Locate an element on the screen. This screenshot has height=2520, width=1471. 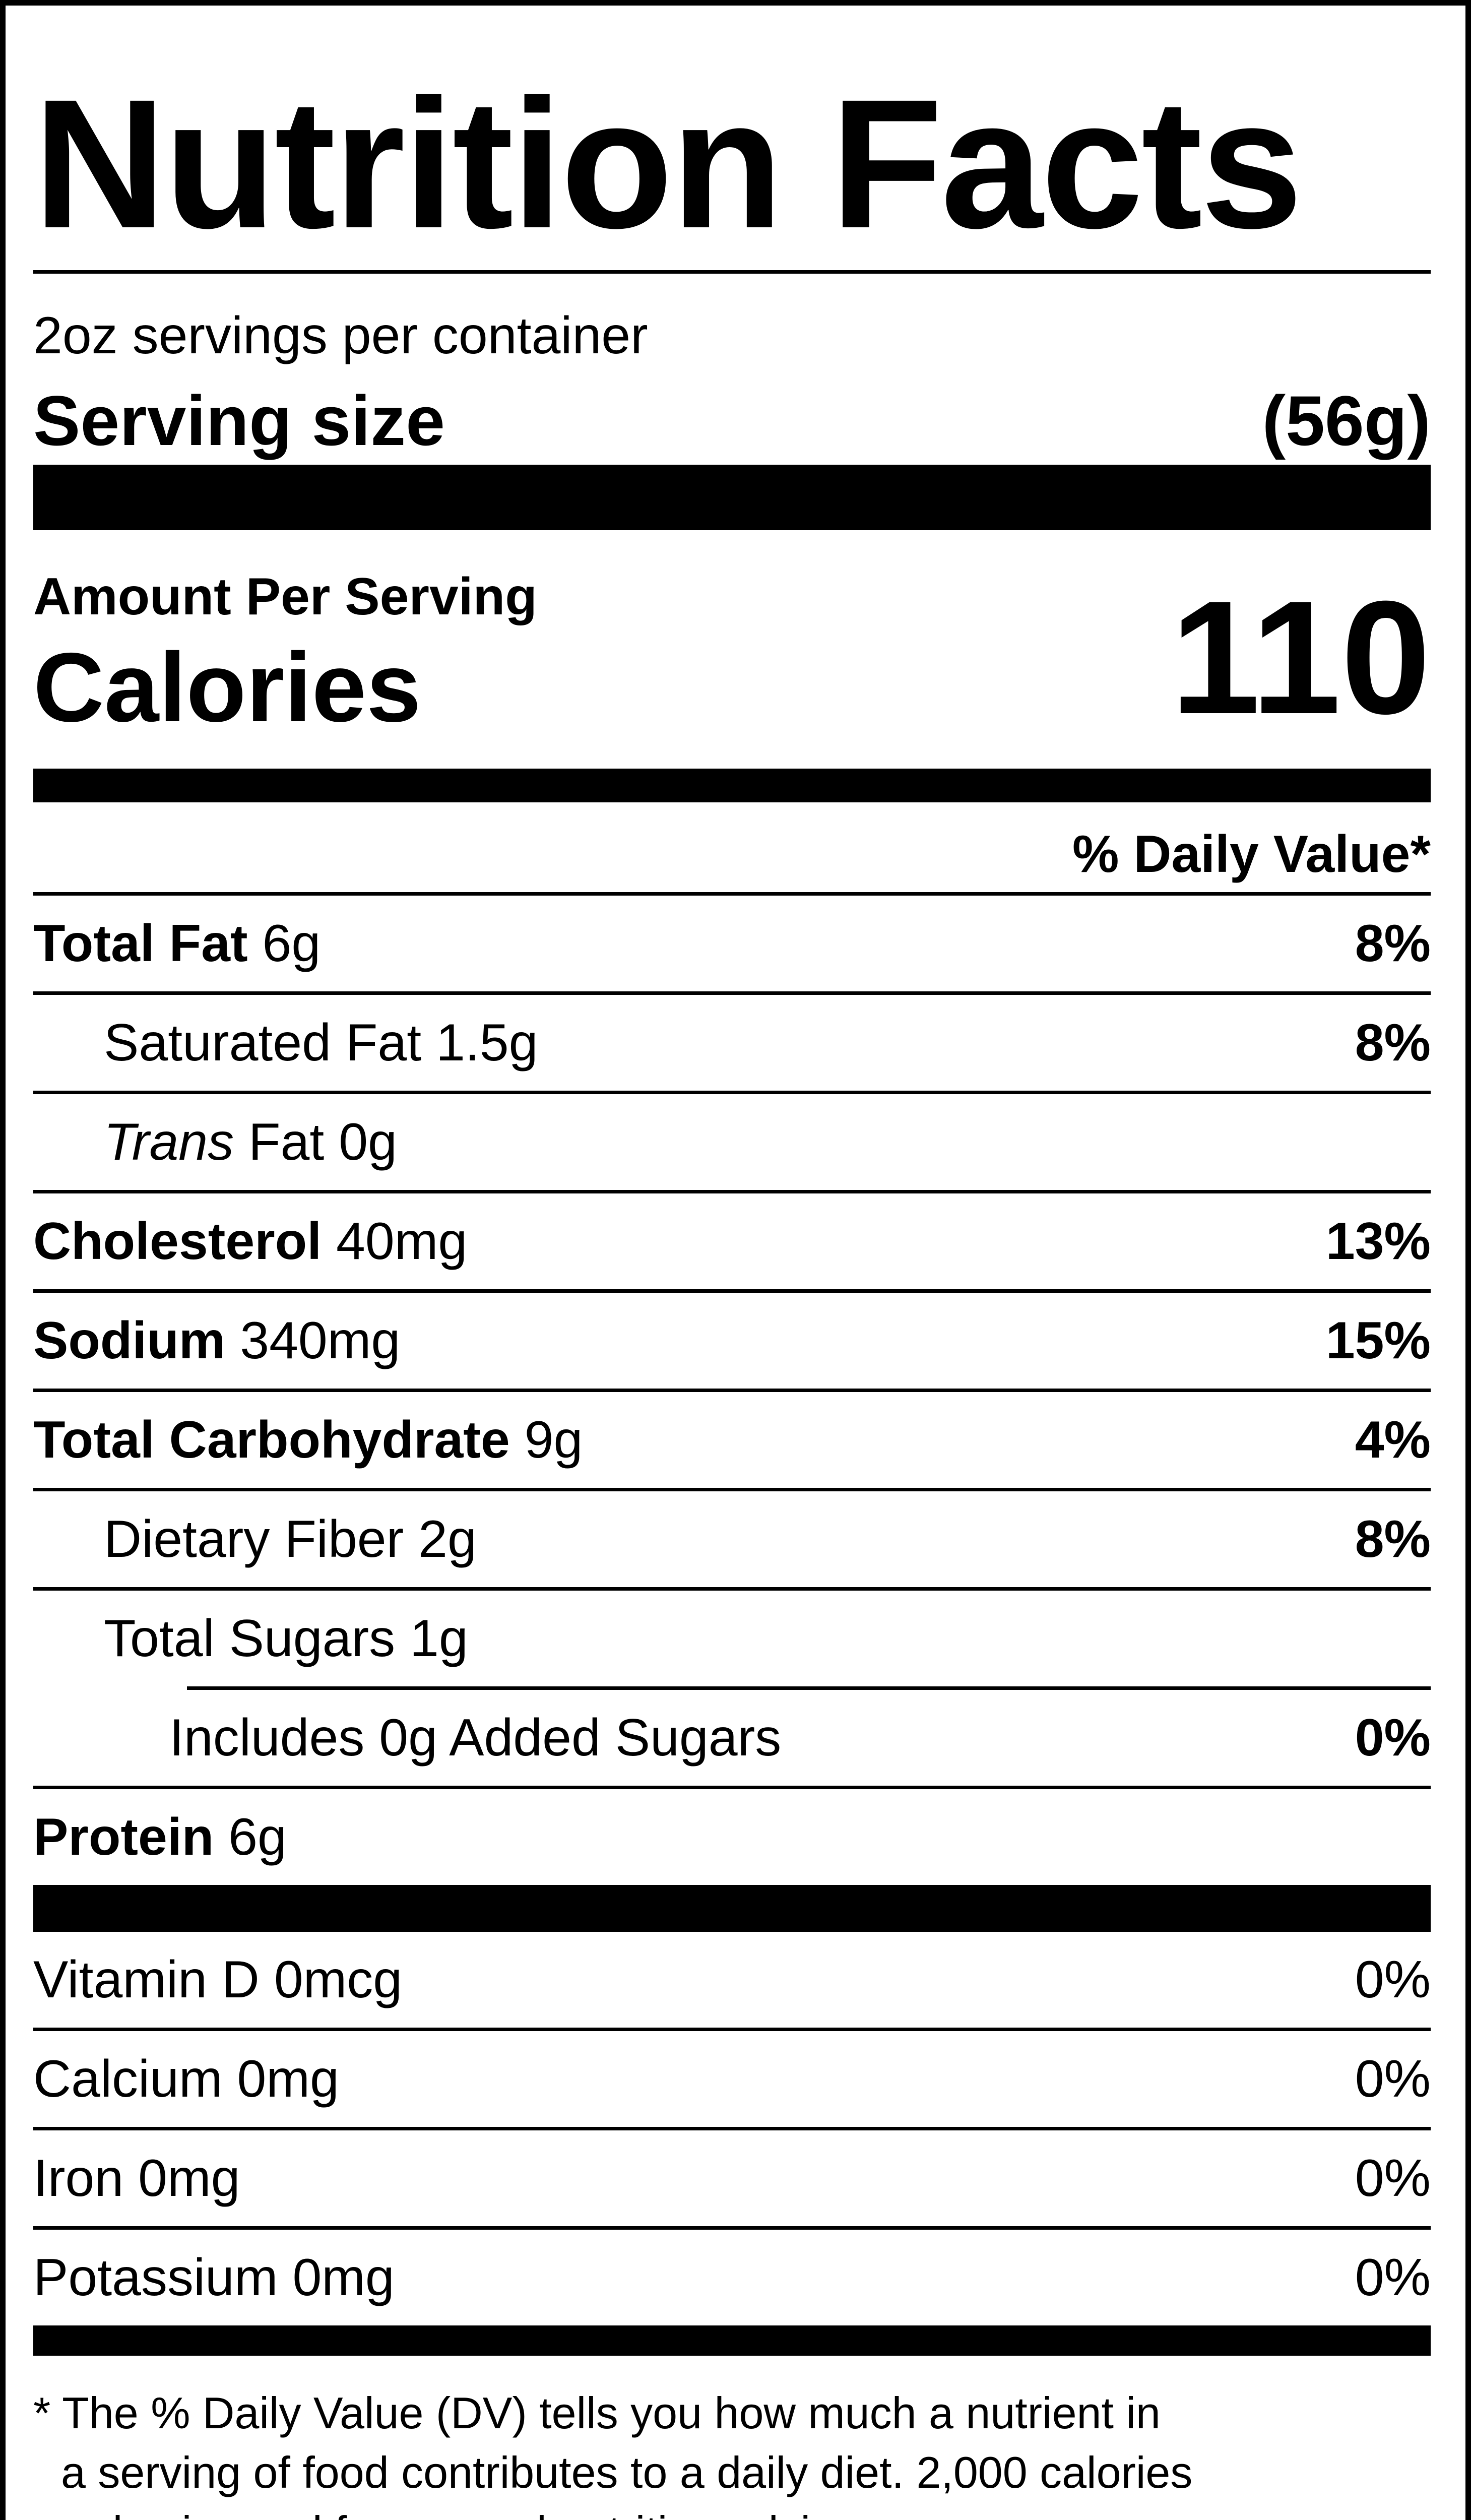
nutrient-name-amount: Saturated Fat 1.5g is located at coordinates (321, 1043).